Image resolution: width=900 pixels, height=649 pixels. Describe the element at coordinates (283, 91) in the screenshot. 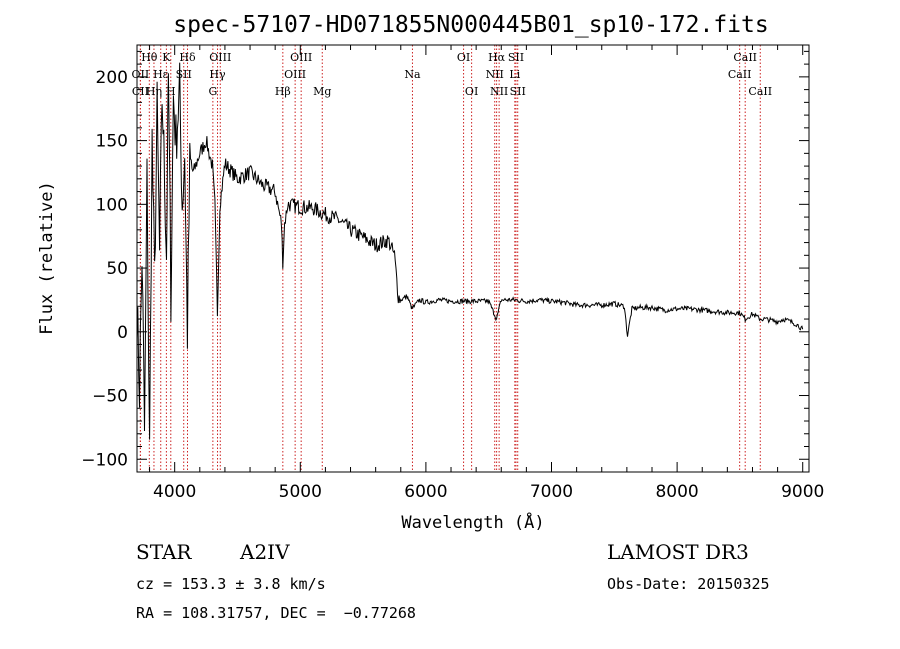

I see `line-label: Hβ` at that location.